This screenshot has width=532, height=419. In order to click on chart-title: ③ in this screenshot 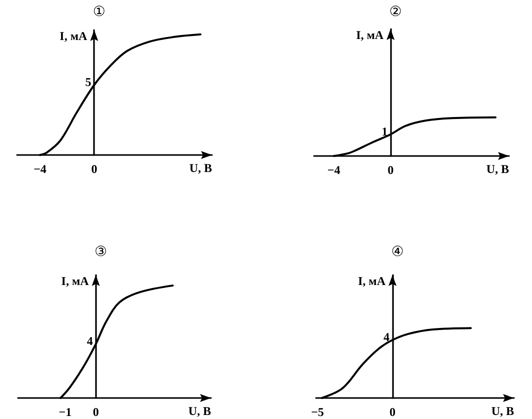, I will do `click(101, 252)`.